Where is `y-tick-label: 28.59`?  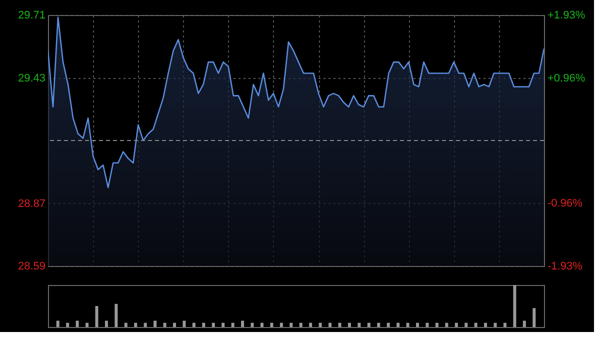
y-tick-label: 28.59 is located at coordinates (32, 266).